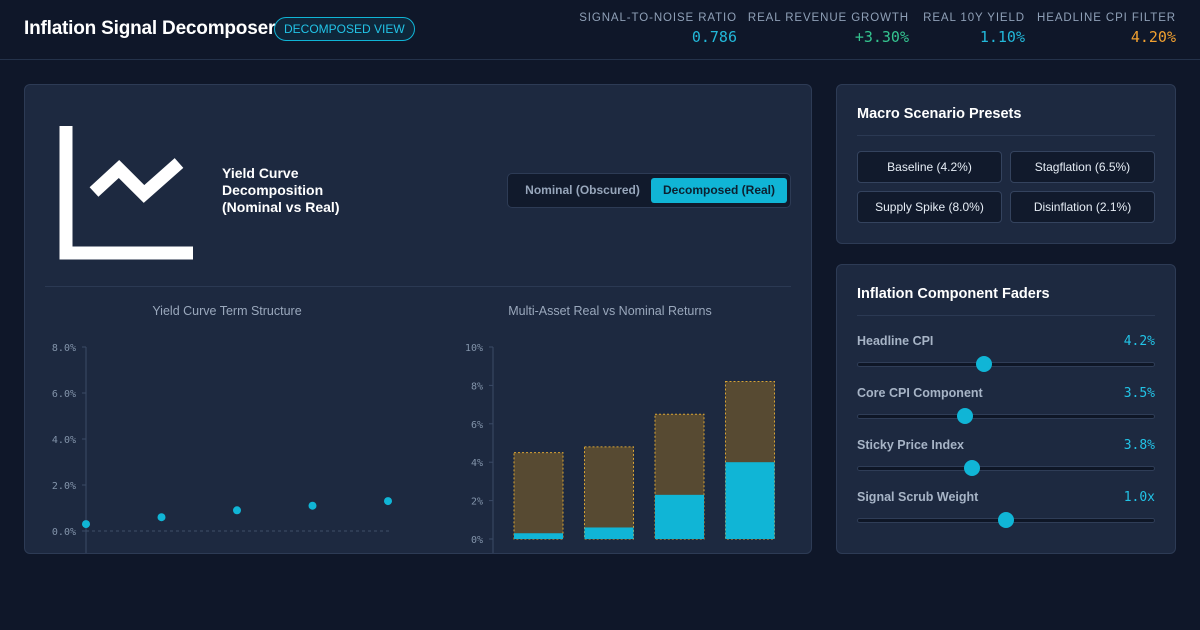  What do you see at coordinates (920, 393) in the screenshot?
I see `fader-label: Core CPI Component` at bounding box center [920, 393].